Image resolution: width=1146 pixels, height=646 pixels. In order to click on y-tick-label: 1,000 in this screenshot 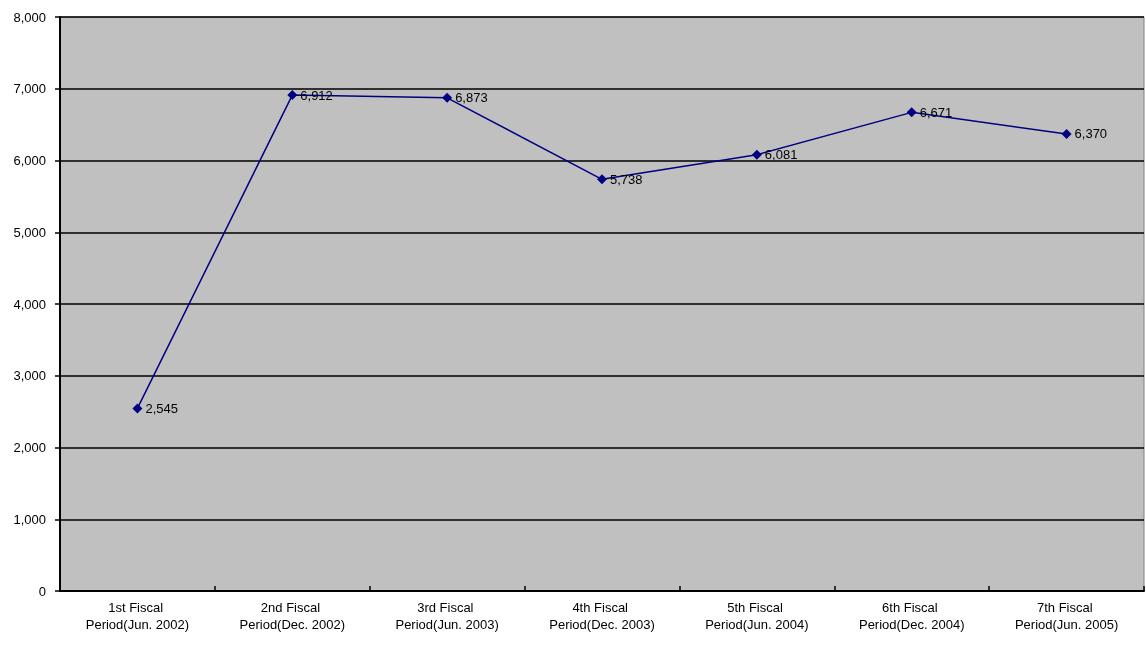, I will do `click(29, 519)`.